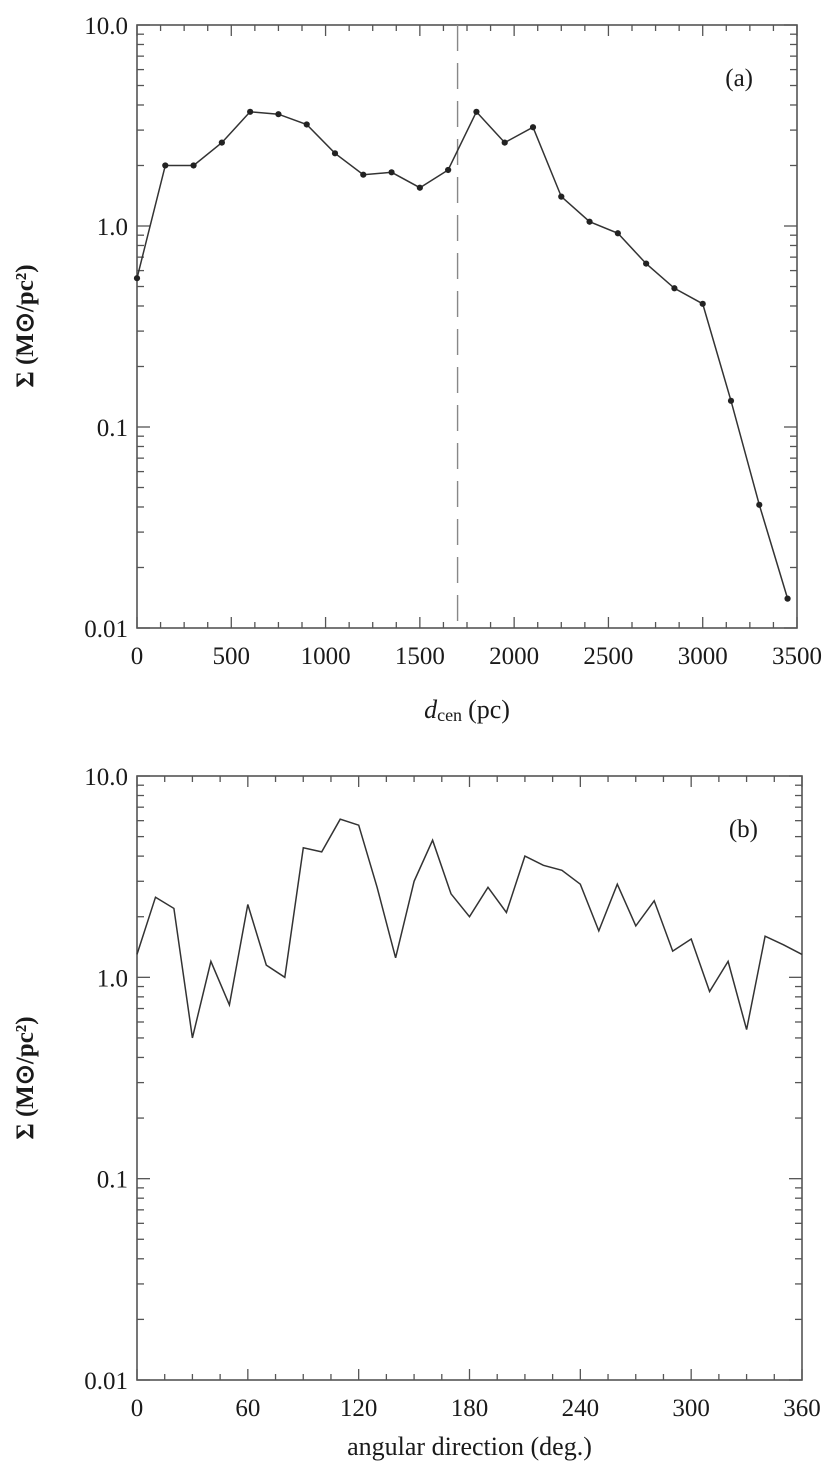  What do you see at coordinates (743, 829) in the screenshot?
I see `panel-label: (b)` at bounding box center [743, 829].